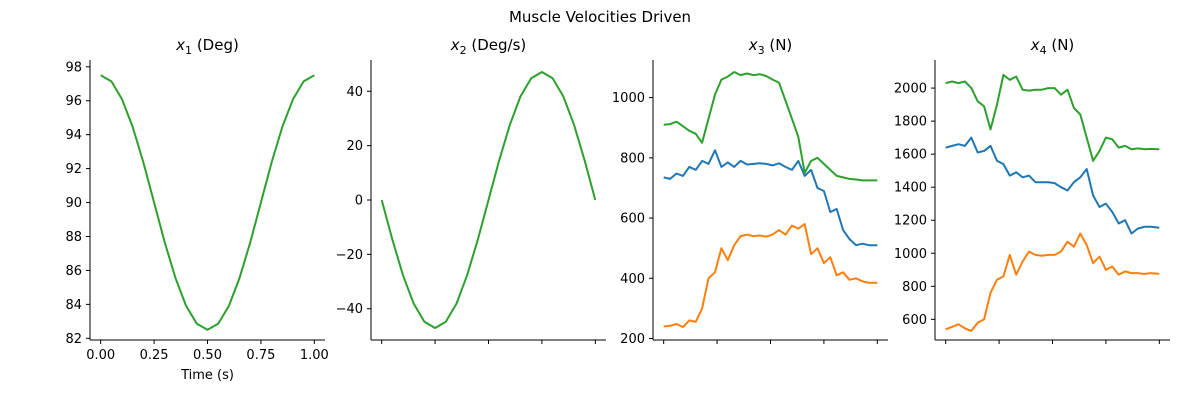  What do you see at coordinates (188, 50) in the screenshot?
I see `subplot-title-subscript: 1` at bounding box center [188, 50].